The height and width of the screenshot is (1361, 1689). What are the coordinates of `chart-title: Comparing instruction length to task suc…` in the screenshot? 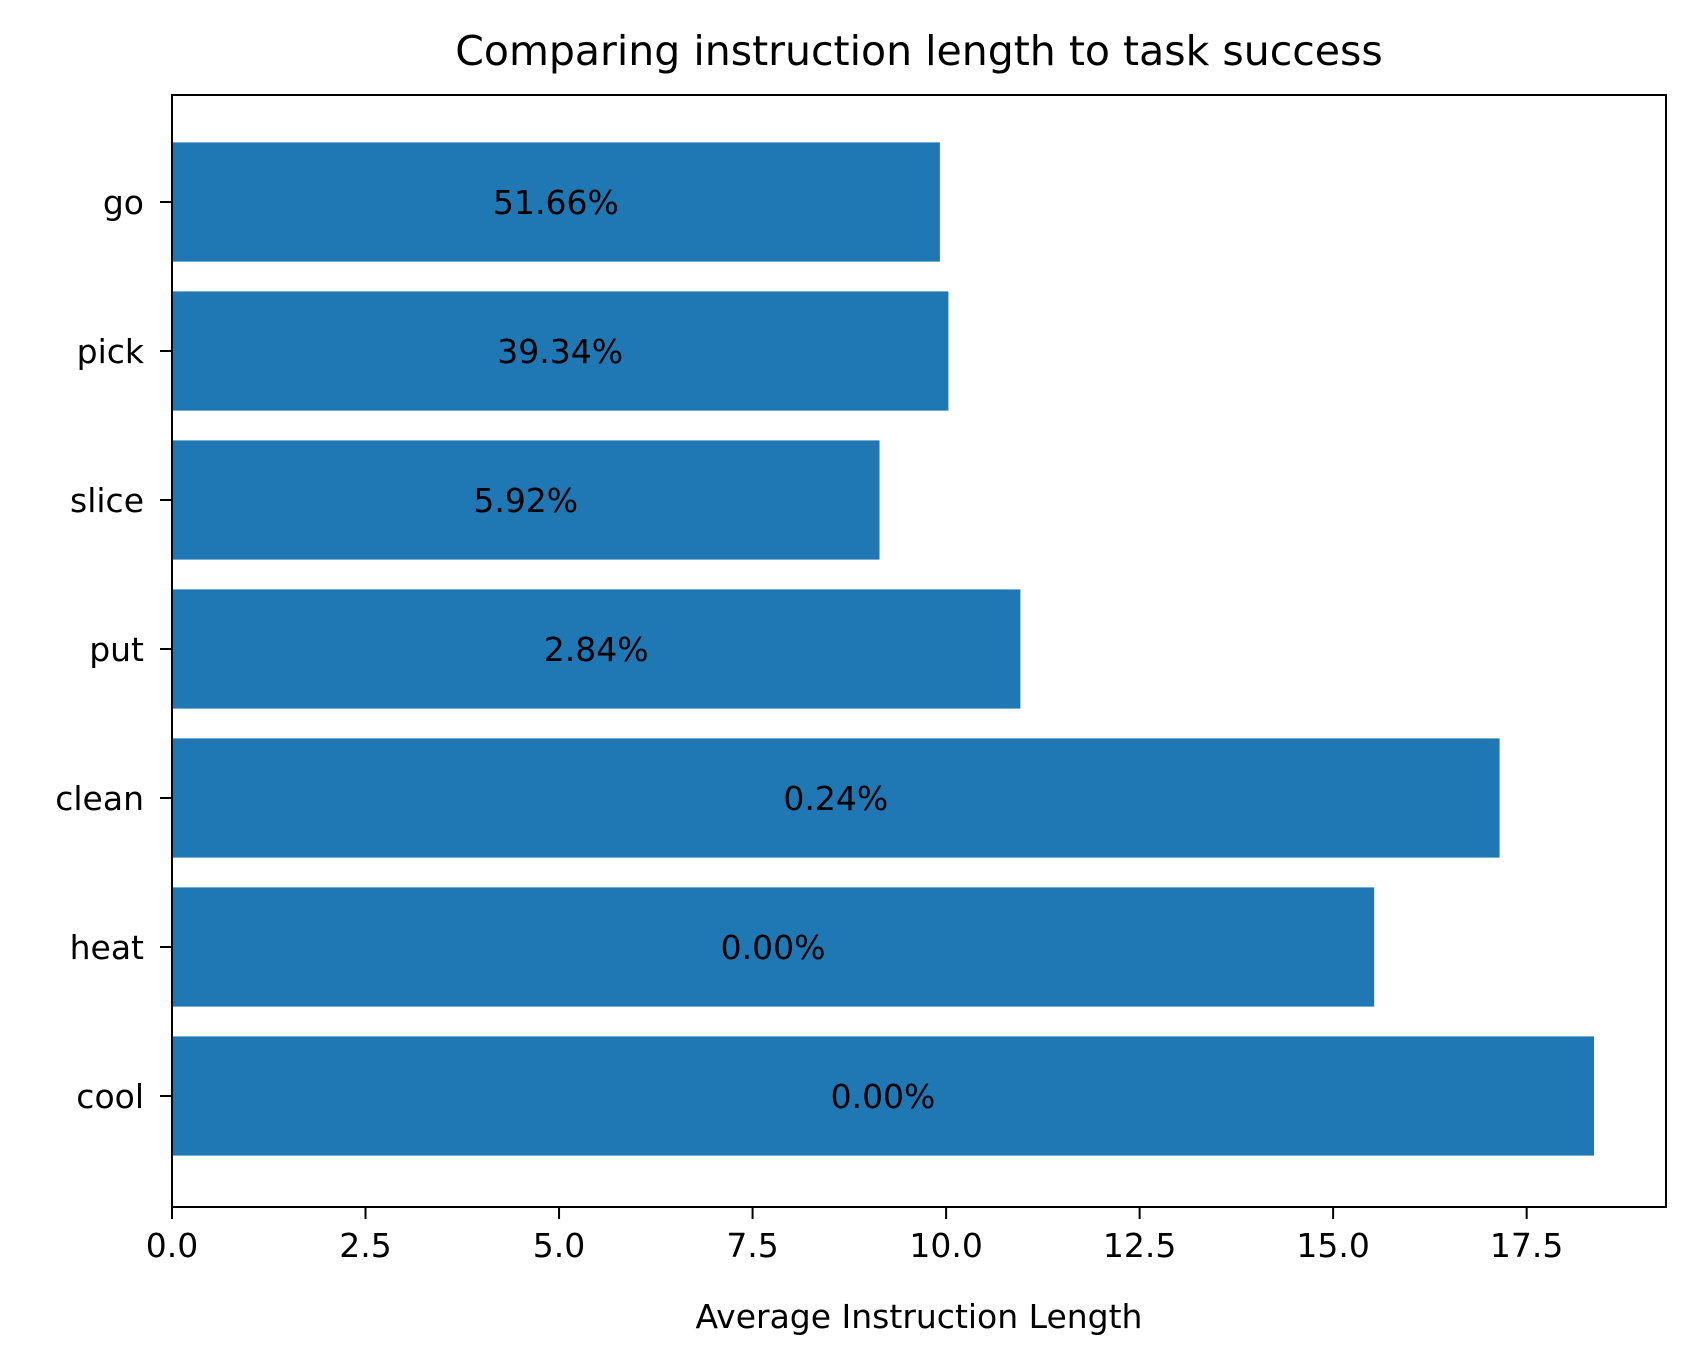 It's located at (919, 51).